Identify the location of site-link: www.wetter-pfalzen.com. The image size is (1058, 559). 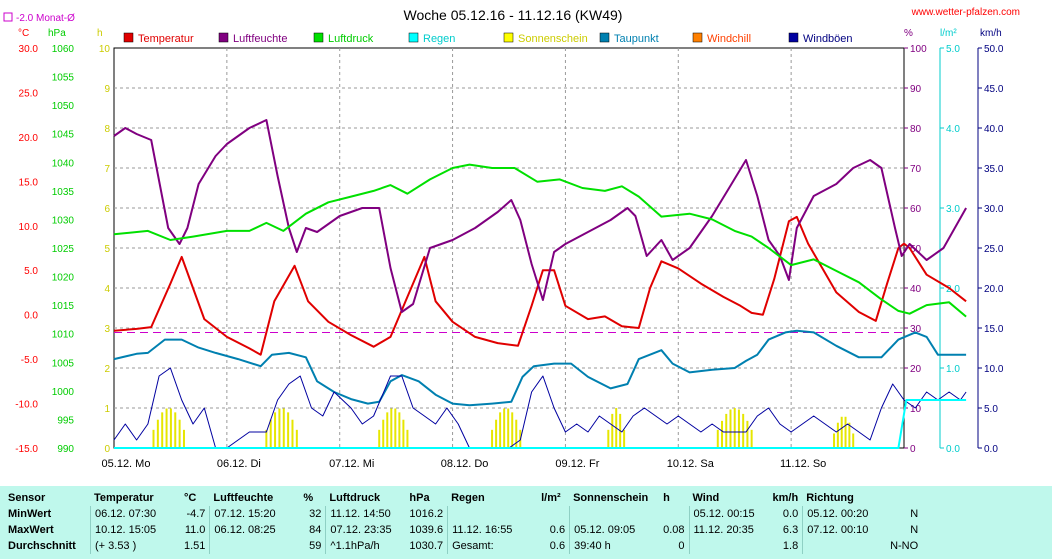
(965, 12).